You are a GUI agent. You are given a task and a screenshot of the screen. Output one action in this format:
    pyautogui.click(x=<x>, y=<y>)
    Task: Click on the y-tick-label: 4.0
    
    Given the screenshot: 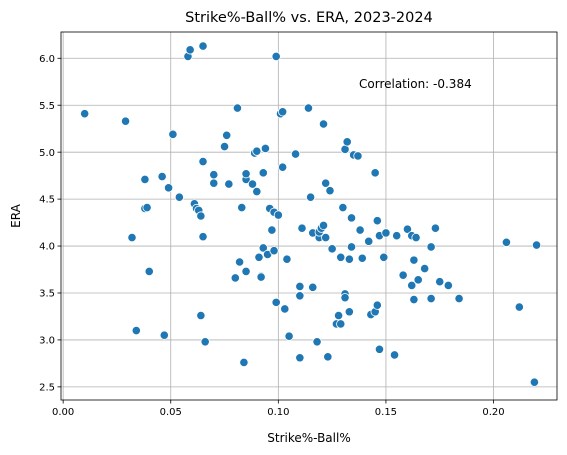 What is the action you would take?
    pyautogui.click(x=47, y=247)
    